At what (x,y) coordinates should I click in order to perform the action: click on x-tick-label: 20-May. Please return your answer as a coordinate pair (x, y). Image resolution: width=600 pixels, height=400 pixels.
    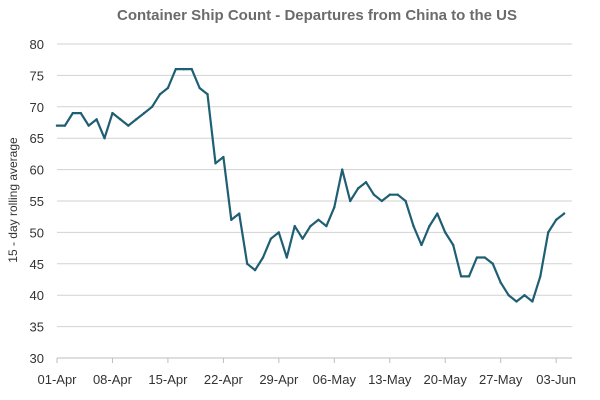
    Looking at the image, I should click on (446, 379).